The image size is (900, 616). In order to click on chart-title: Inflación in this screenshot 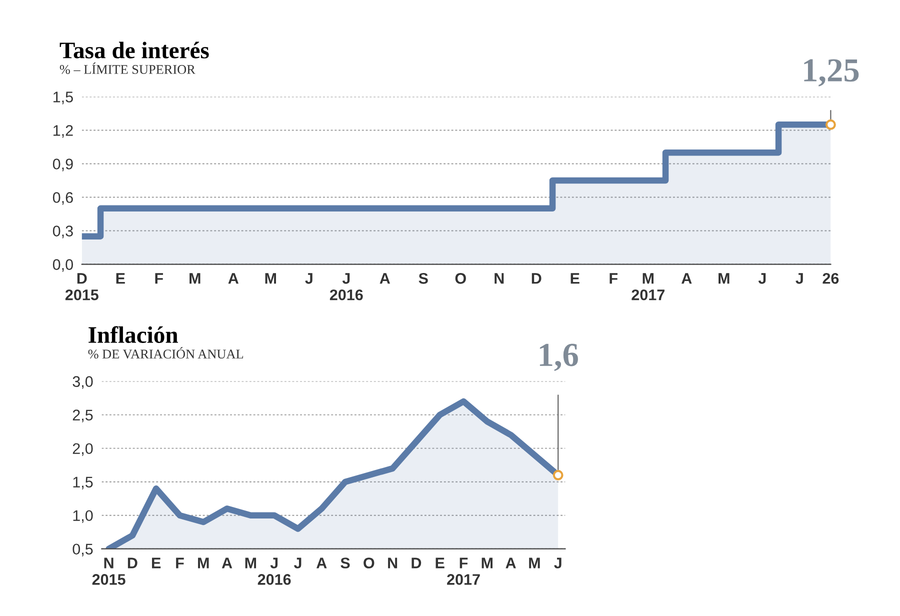, I will do `click(133, 334)`.